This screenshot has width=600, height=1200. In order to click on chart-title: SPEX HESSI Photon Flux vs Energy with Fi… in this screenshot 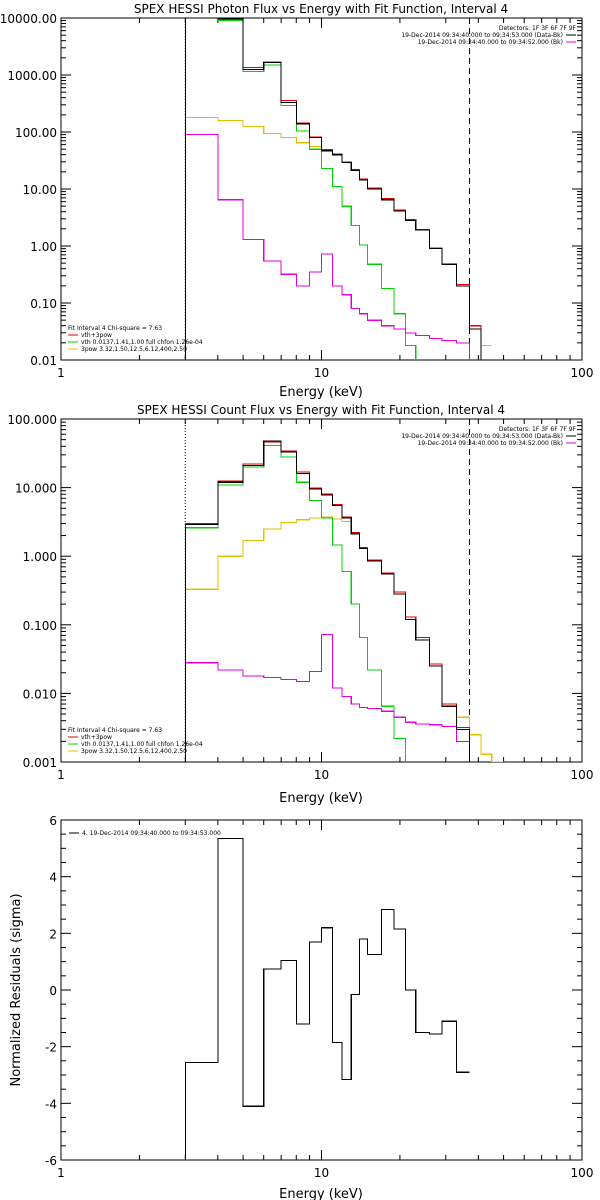, I will do `click(321, 9)`.